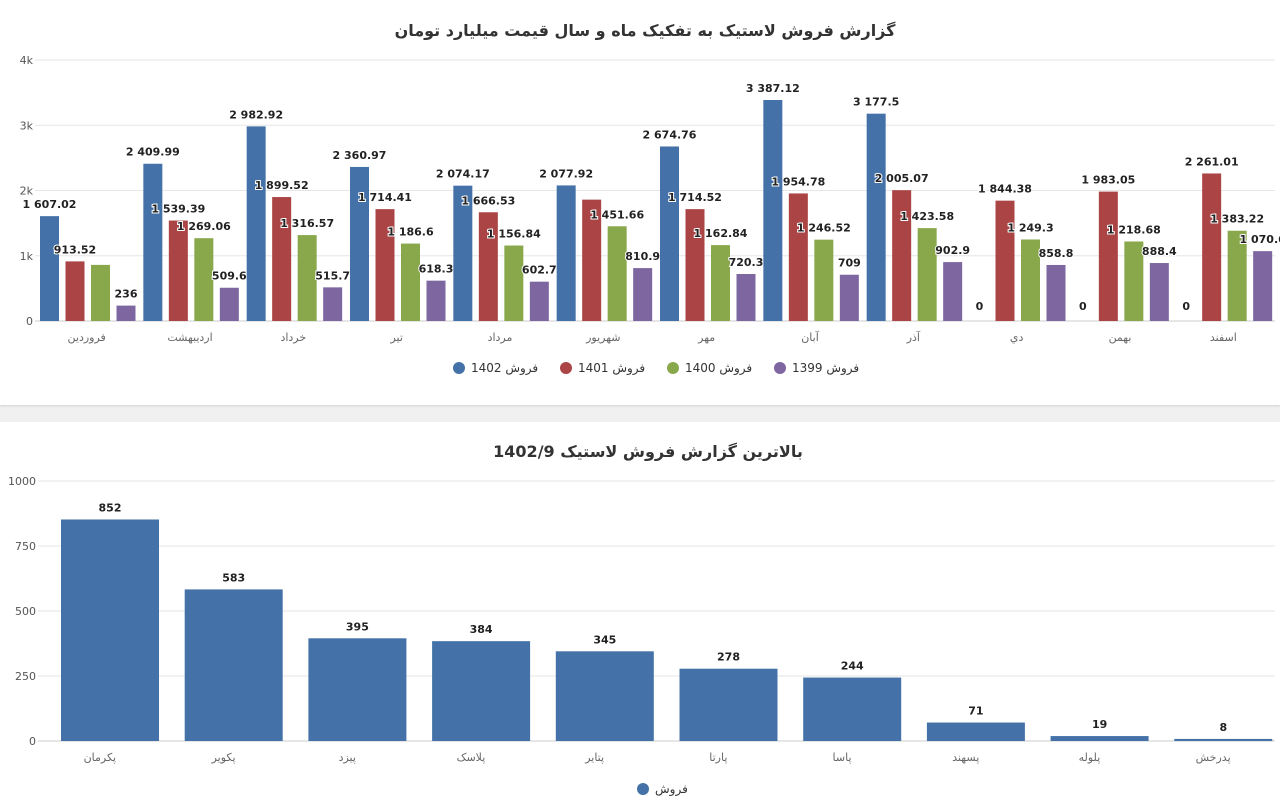 Image resolution: width=1280 pixels, height=812 pixels. Describe the element at coordinates (50, 204) in the screenshot. I see `data-label: 1 607.02` at that location.